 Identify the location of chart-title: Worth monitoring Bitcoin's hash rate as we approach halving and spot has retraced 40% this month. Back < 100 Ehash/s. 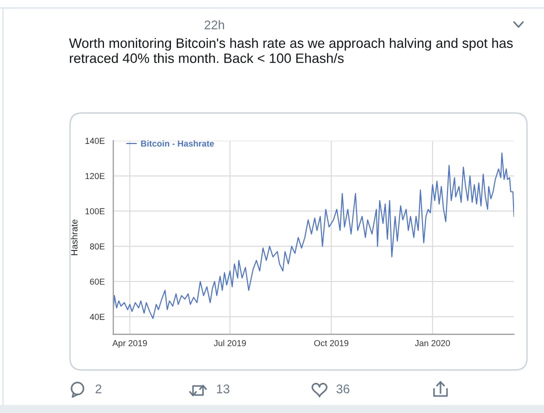
(291, 51).